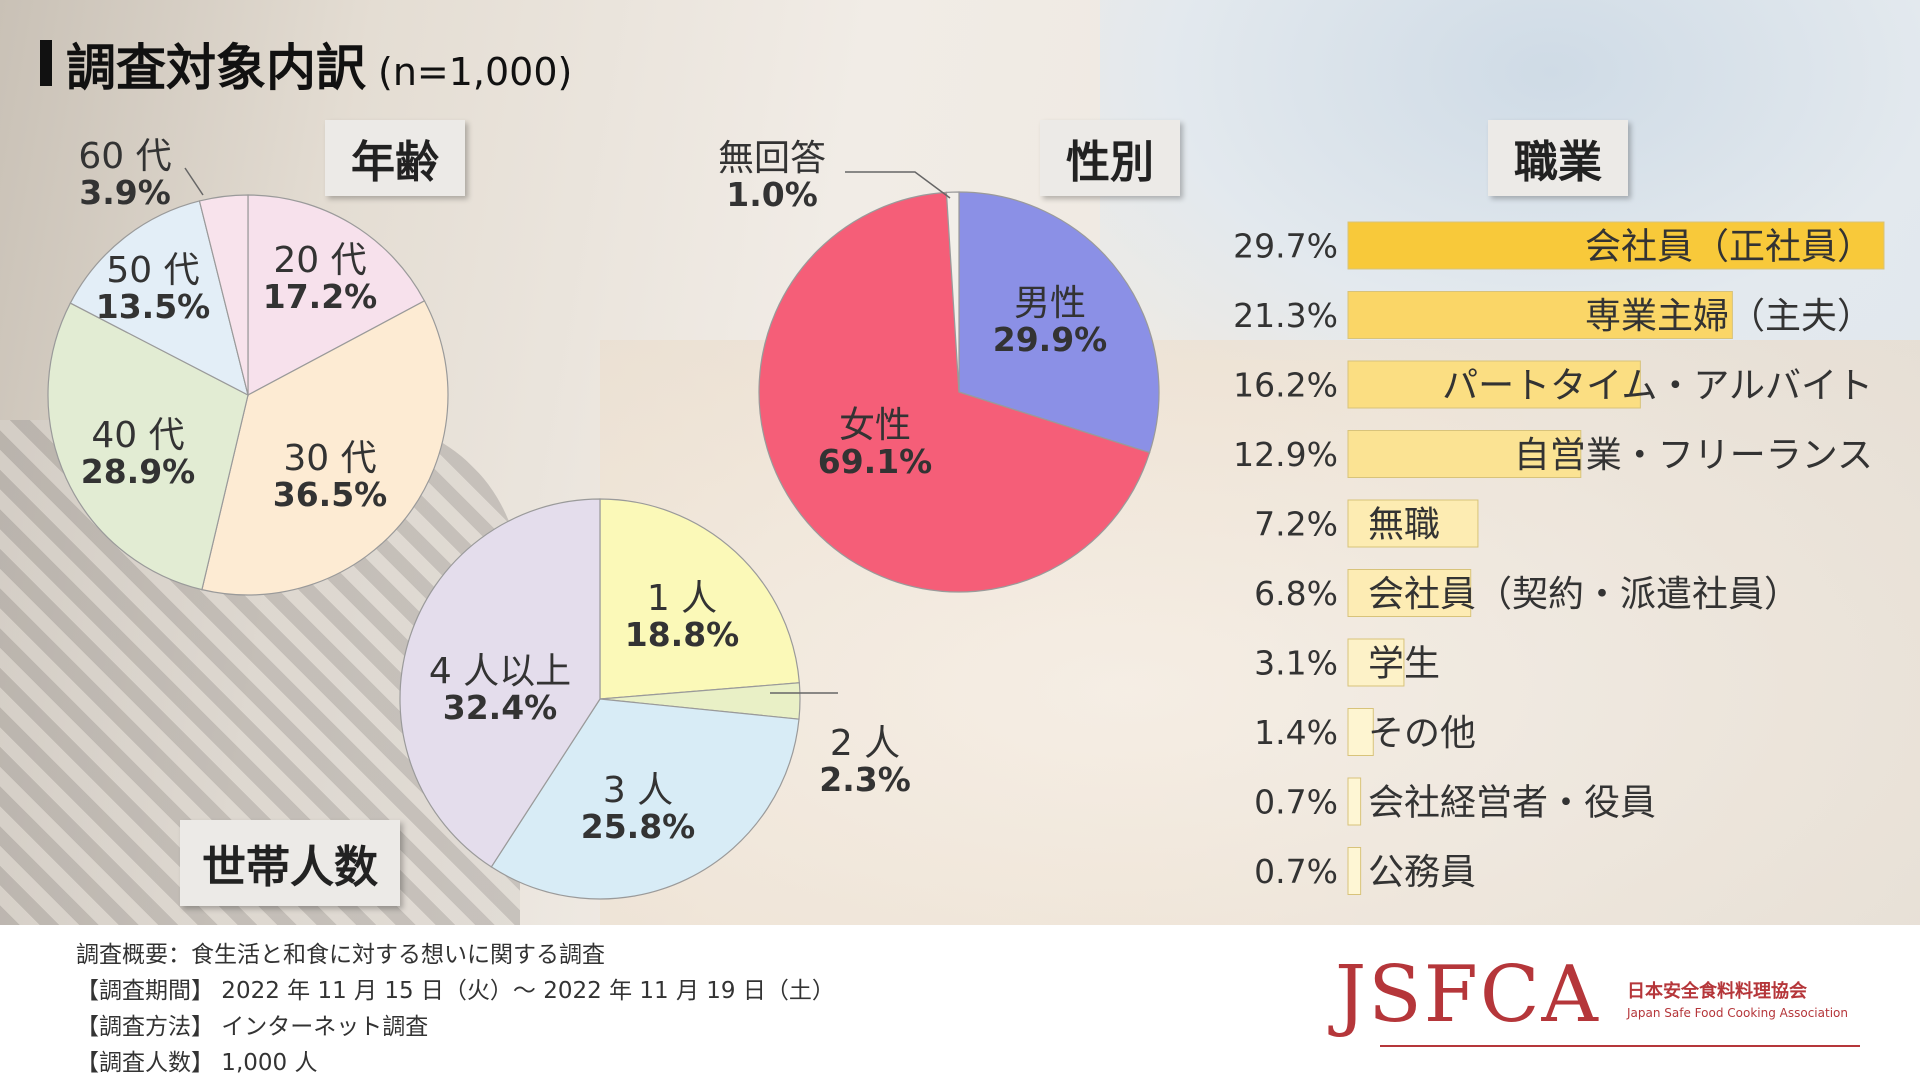  I want to click on age-value-30代: 36.5%, so click(330, 494).